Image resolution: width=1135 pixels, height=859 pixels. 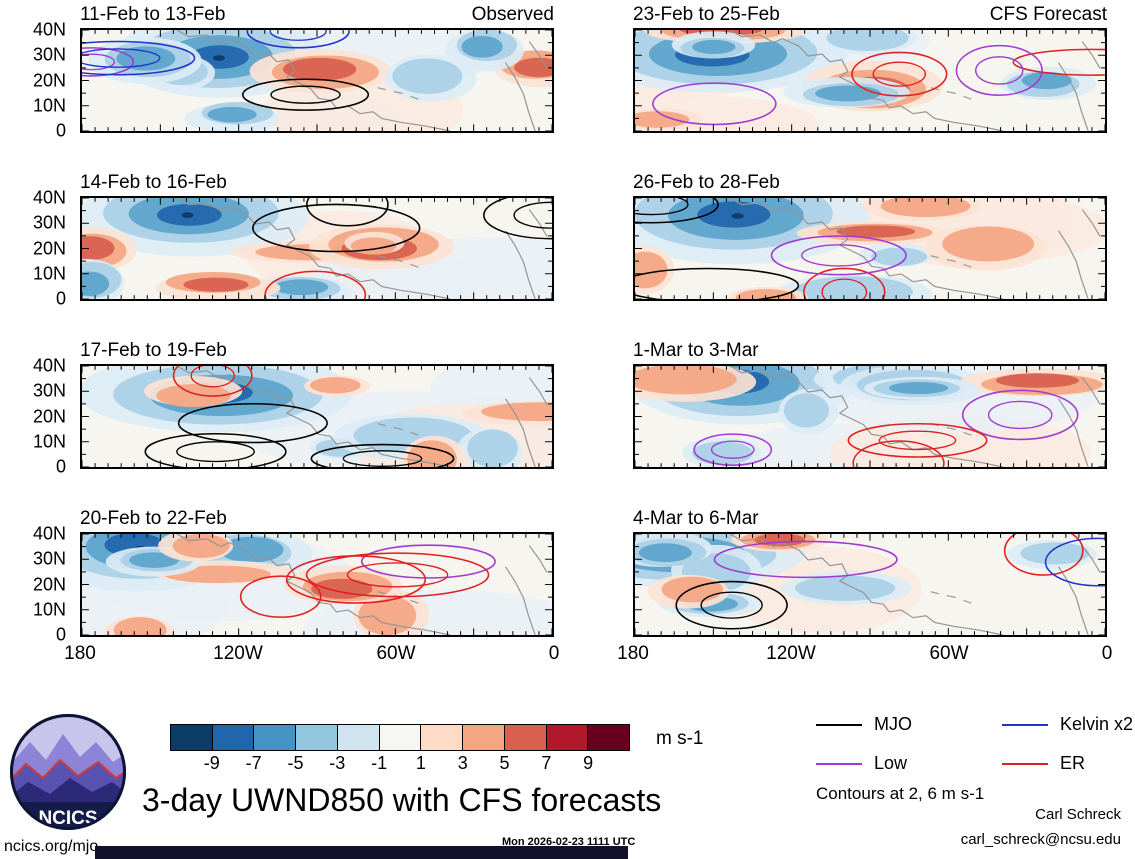 What do you see at coordinates (211, 763) in the screenshot?
I see `colorbar-tick: -9` at bounding box center [211, 763].